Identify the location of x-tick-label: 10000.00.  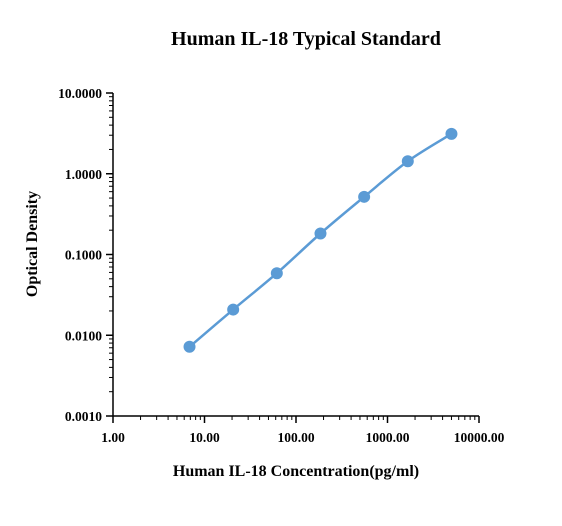
(479, 437).